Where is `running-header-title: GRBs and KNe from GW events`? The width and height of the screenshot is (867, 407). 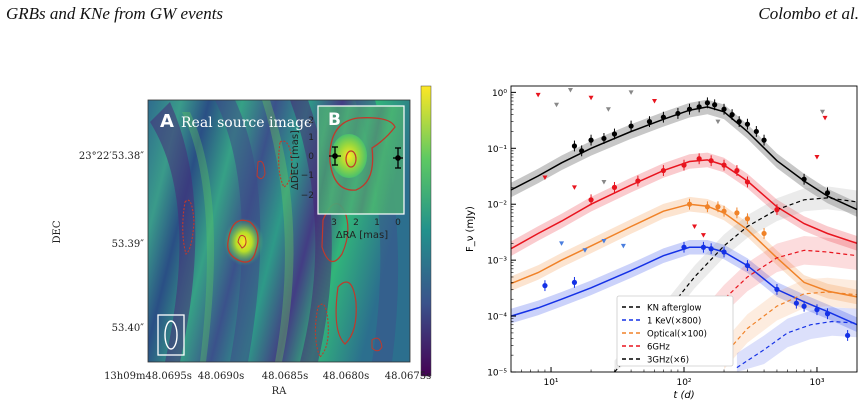 running-header-title: GRBs and KNe from GW events is located at coordinates (115, 13).